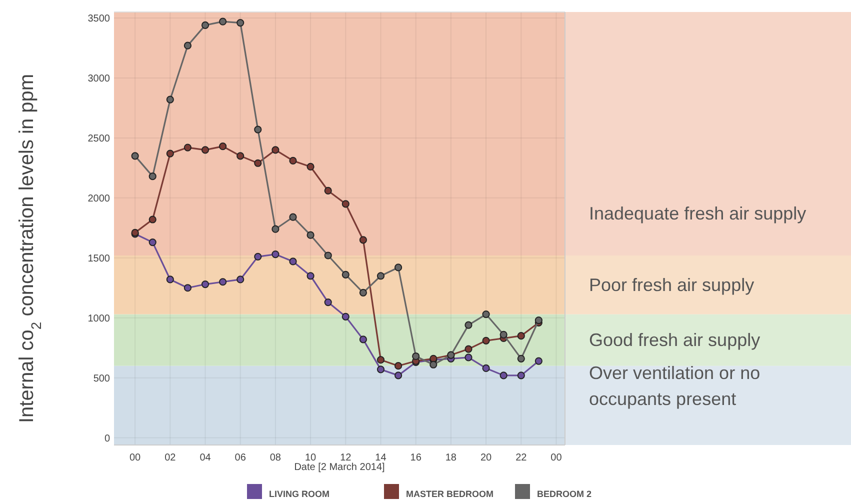 Image resolution: width=851 pixels, height=504 pixels. Describe the element at coordinates (206, 458) in the screenshot. I see `x-tick-label: 04` at that location.